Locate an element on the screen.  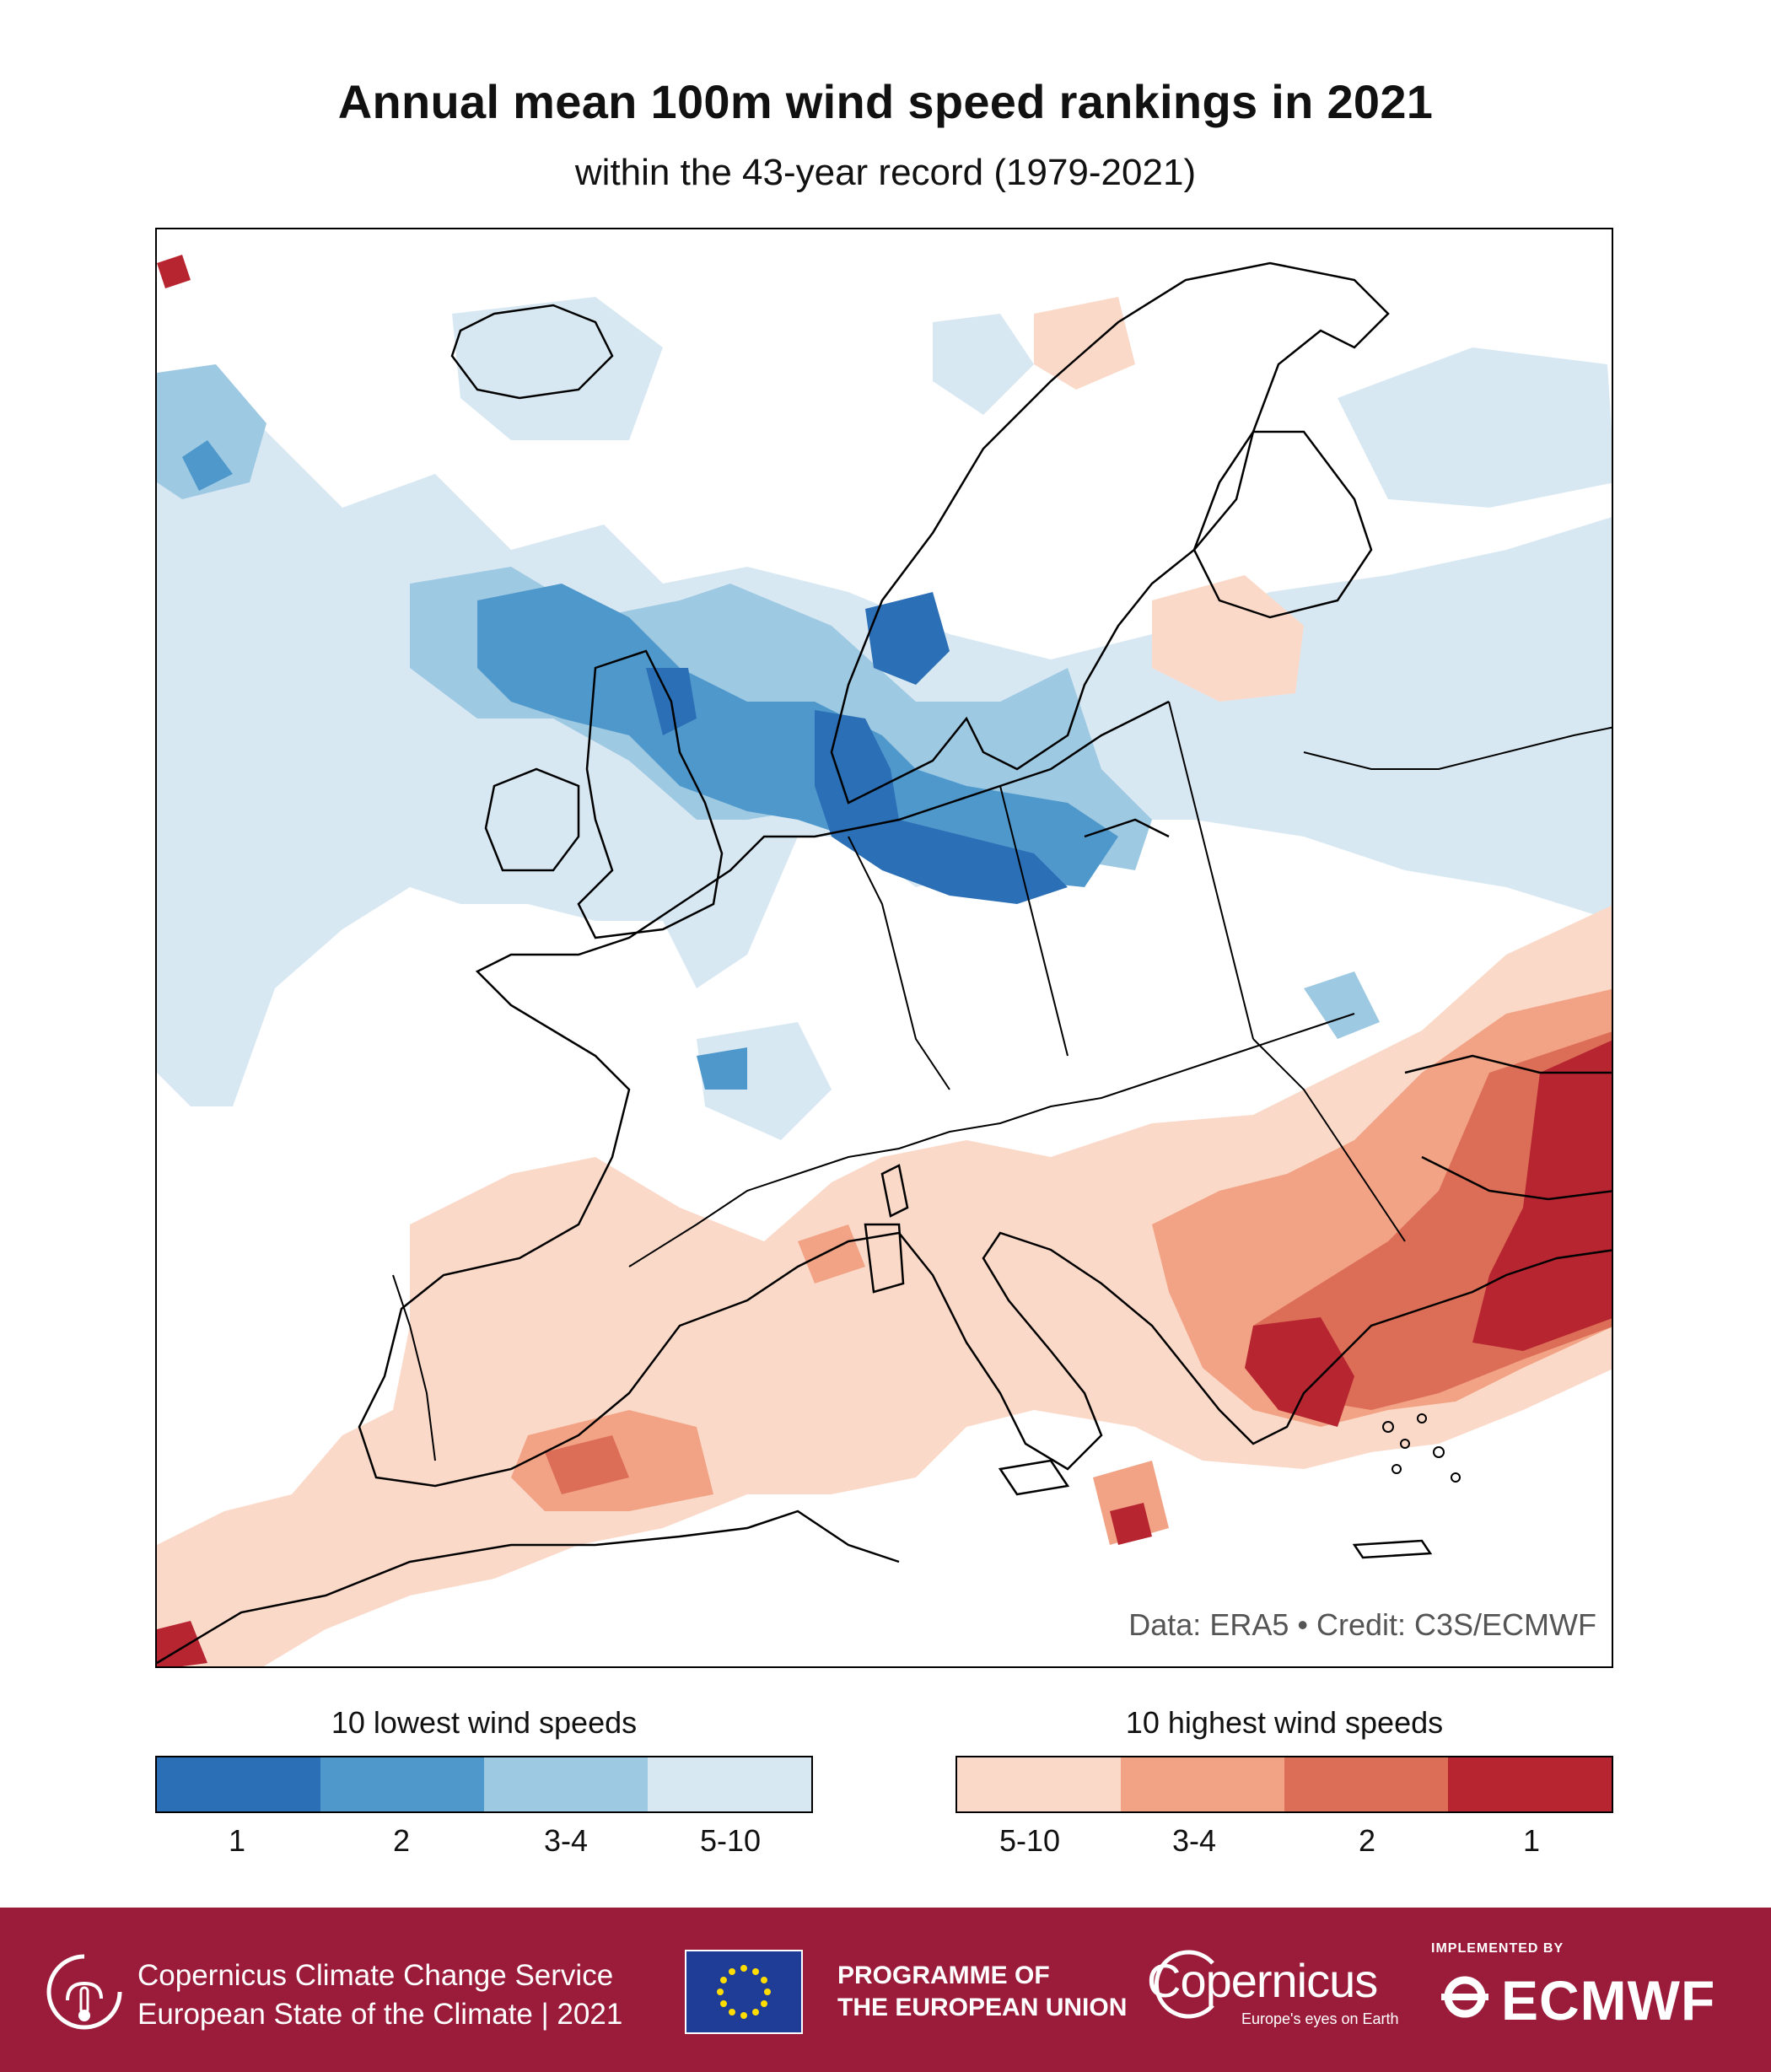
ecmwf-logo-text: ECMWF is located at coordinates (1609, 2001).